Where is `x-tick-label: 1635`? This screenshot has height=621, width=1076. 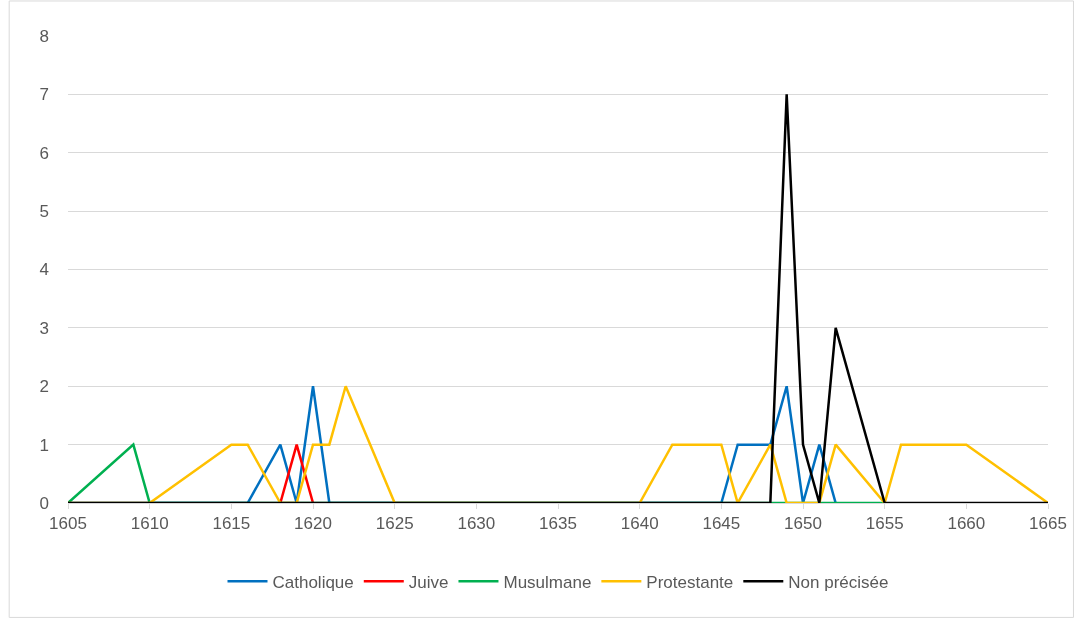 x-tick-label: 1635 is located at coordinates (558, 524).